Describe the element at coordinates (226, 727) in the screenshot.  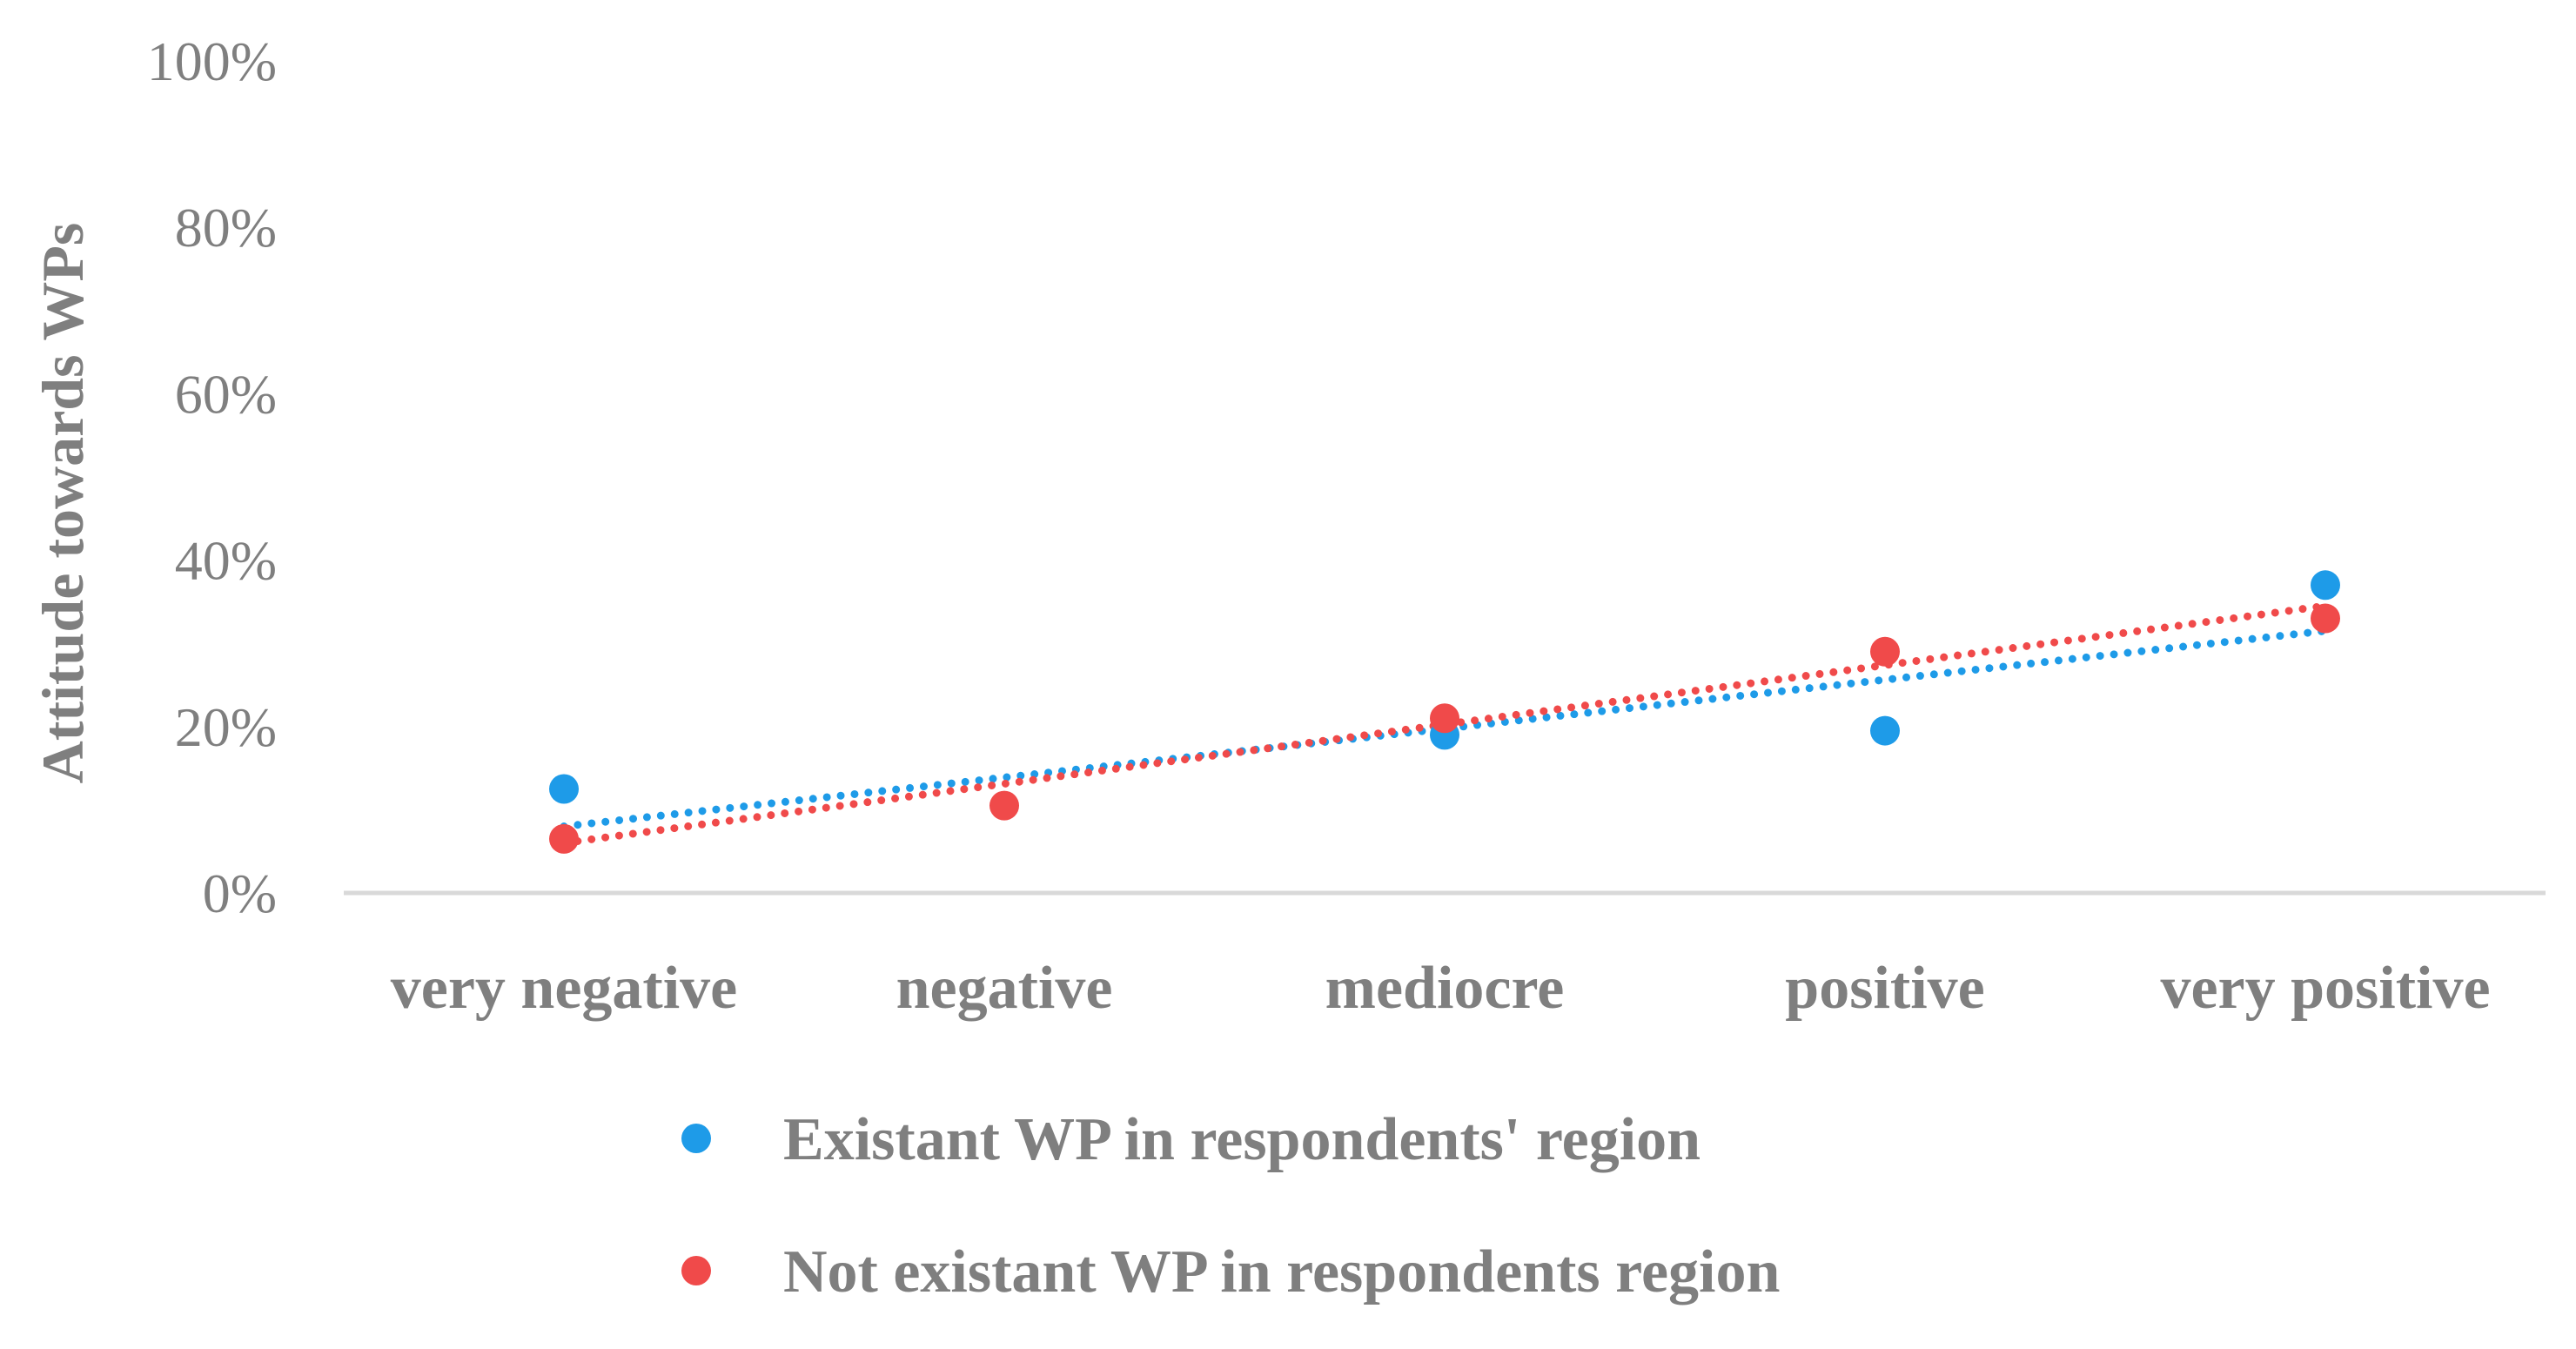
I see `y-tick-label: 20%` at that location.